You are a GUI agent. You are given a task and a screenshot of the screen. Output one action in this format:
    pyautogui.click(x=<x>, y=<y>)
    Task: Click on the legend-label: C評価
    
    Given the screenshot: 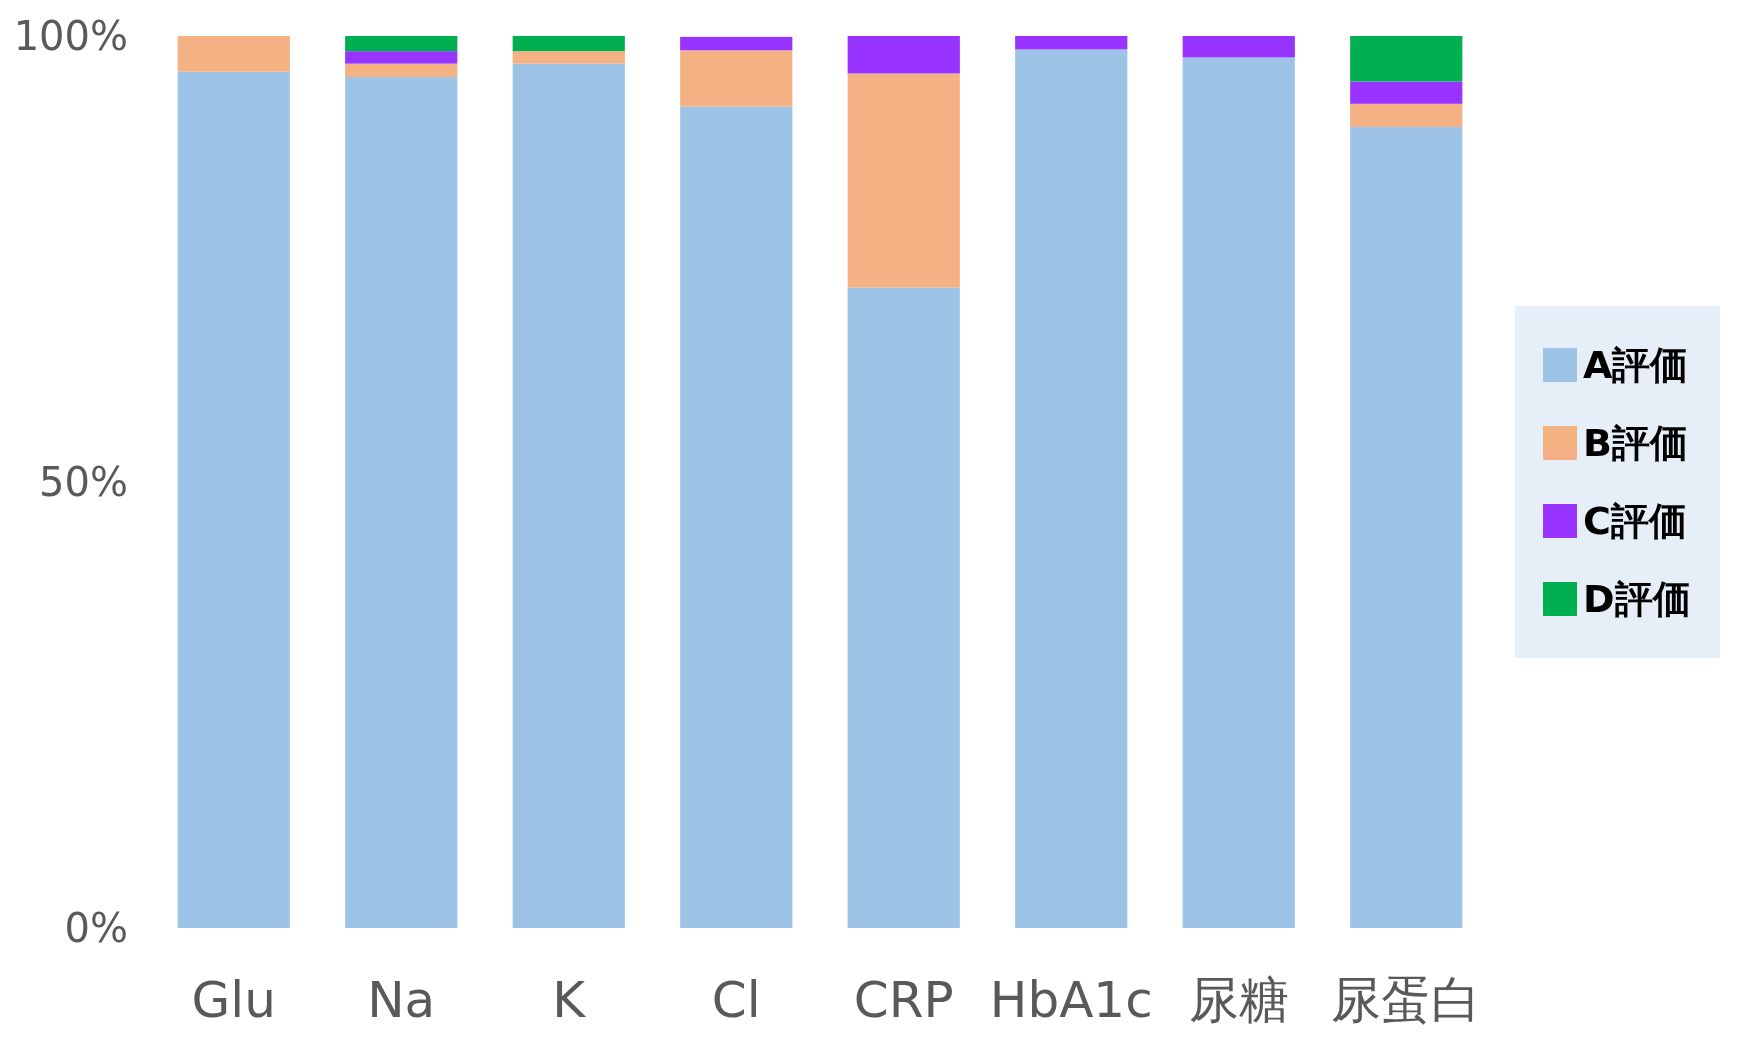 What is the action you would take?
    pyautogui.click(x=1635, y=521)
    